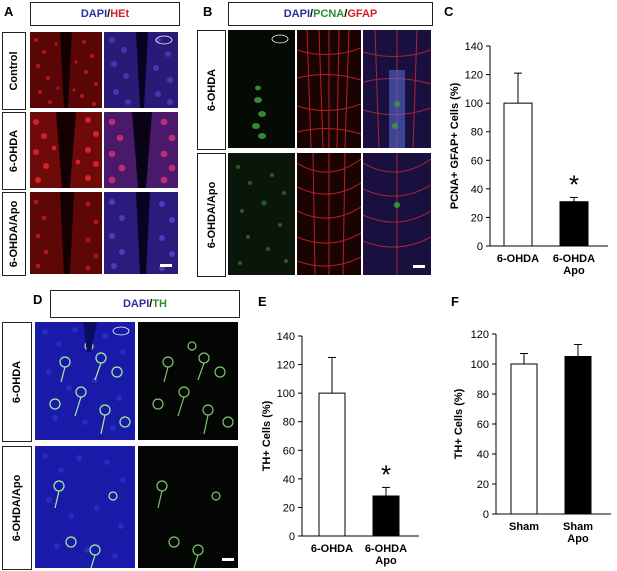  Describe the element at coordinates (9, 11) in the screenshot. I see `panel-a-letter: A` at that location.